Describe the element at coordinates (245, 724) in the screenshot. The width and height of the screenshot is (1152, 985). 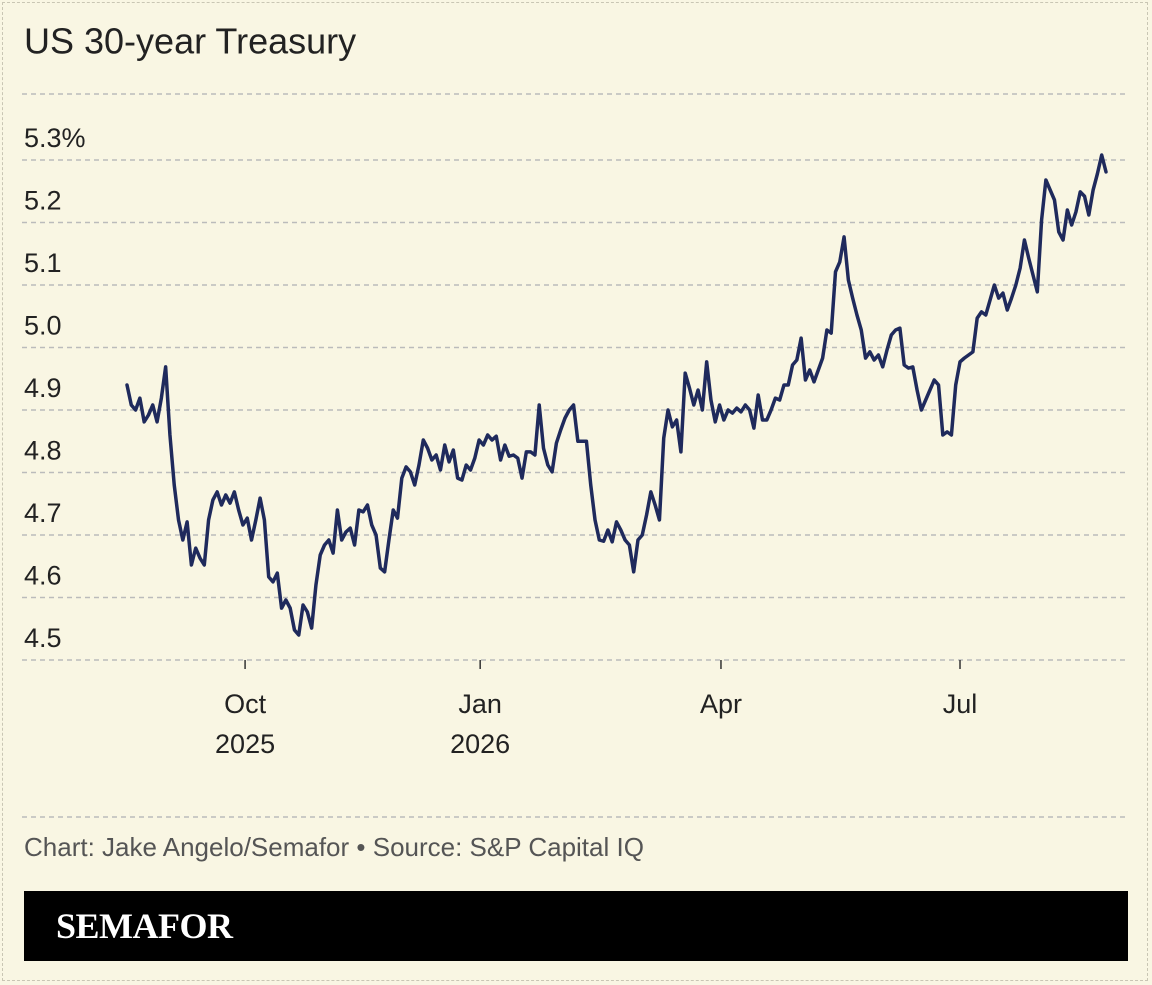
I see `x-tick-label: Oct 2025` at that location.